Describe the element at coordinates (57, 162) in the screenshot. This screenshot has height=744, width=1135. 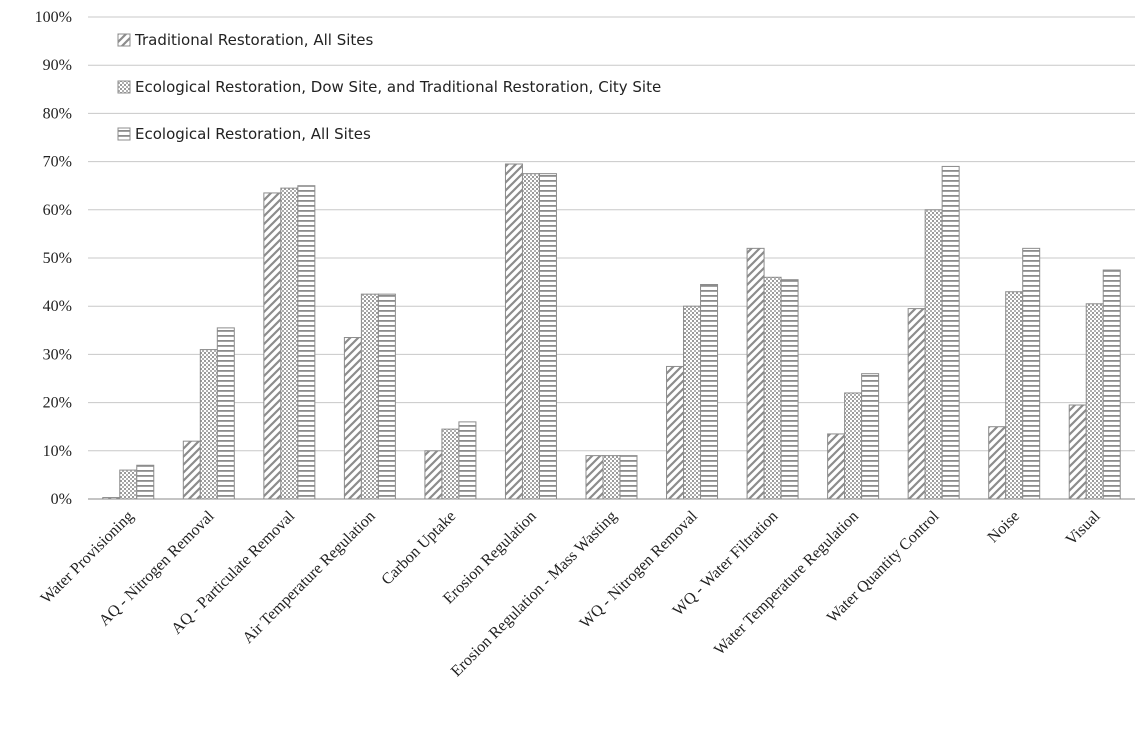
I see `y-tick-label: 70%` at that location.